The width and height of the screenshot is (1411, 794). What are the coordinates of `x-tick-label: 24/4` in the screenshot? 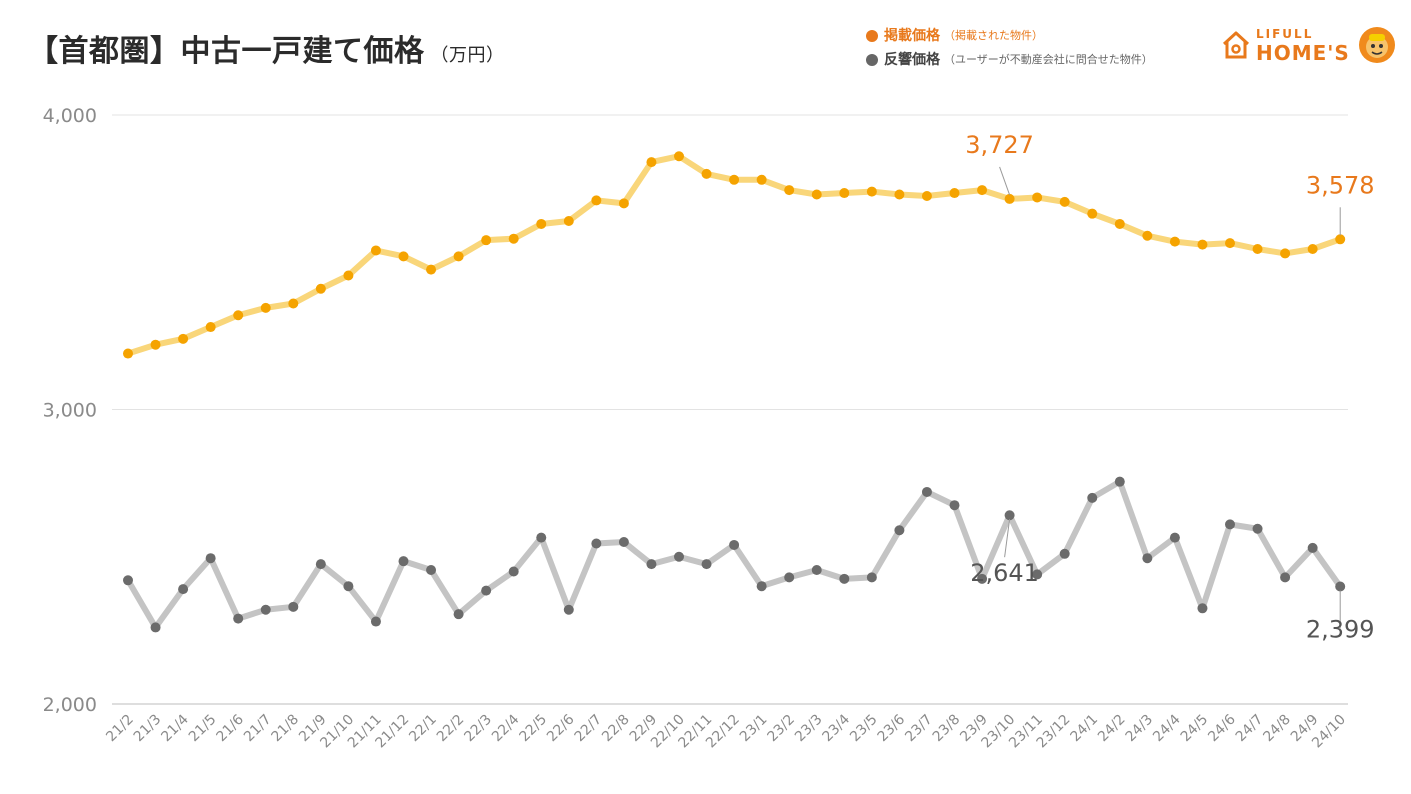 It's located at (1167, 728).